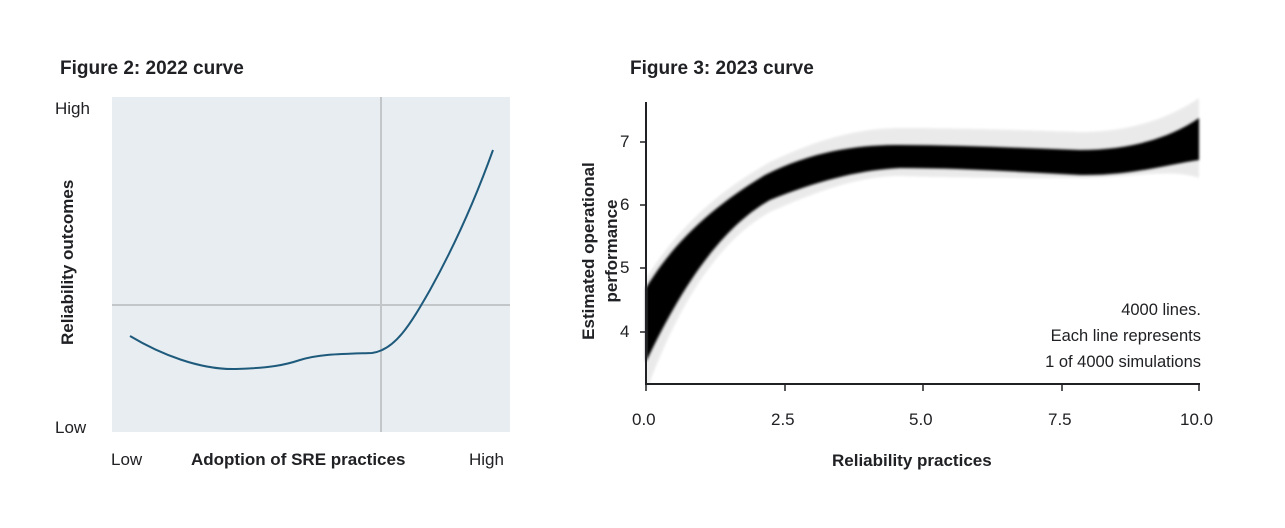  Describe the element at coordinates (625, 141) in the screenshot. I see `y-tick-7: 7` at that location.